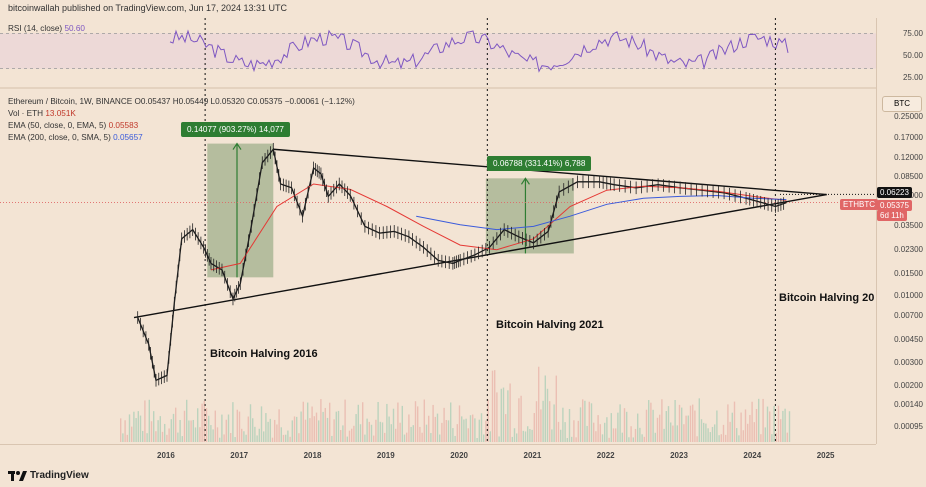 This screenshot has width=926, height=487. What do you see at coordinates (908, 426) in the screenshot?
I see `price-tick: 0.00095` at bounding box center [908, 426].